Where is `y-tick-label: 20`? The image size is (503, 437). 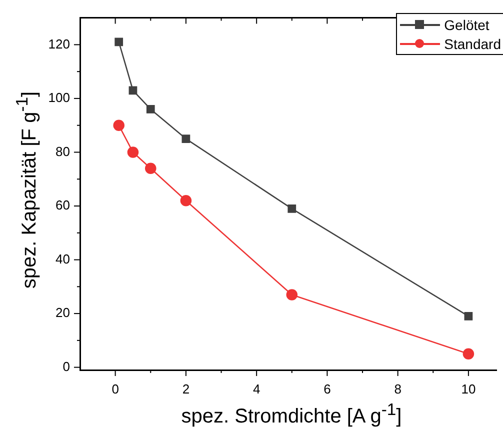 y-tick-label: 20 is located at coordinates (63, 312).